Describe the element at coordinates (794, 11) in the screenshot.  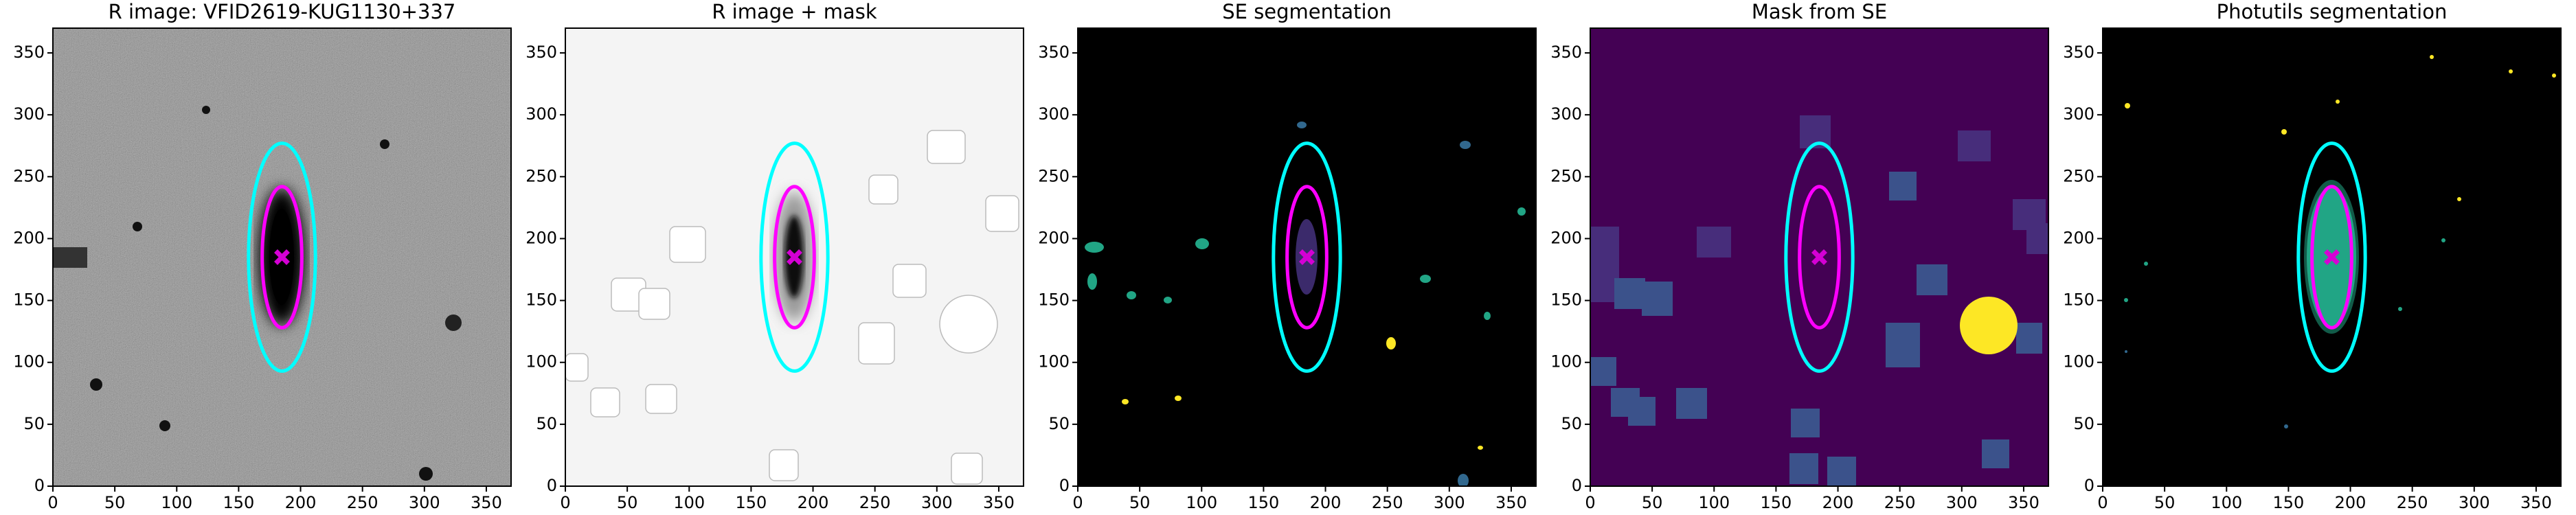
I see `panel-title: R image + mask` at that location.